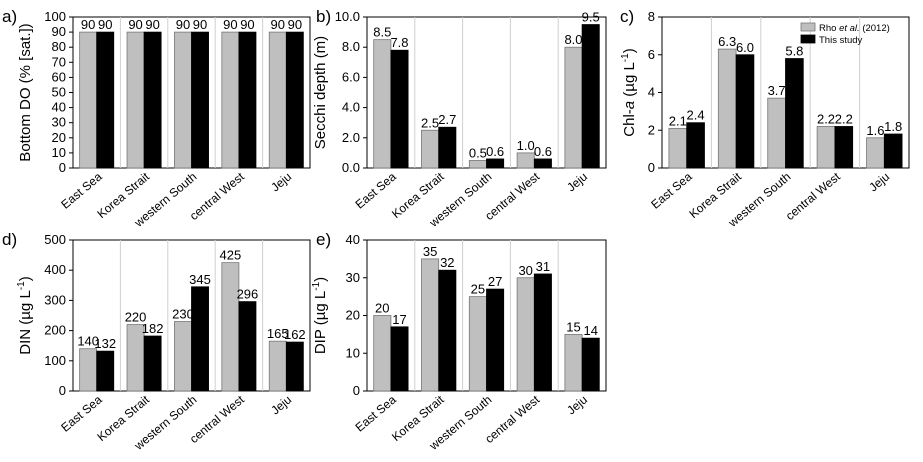  Describe the element at coordinates (526, 145) in the screenshot. I see `data-label: 1.0` at that location.